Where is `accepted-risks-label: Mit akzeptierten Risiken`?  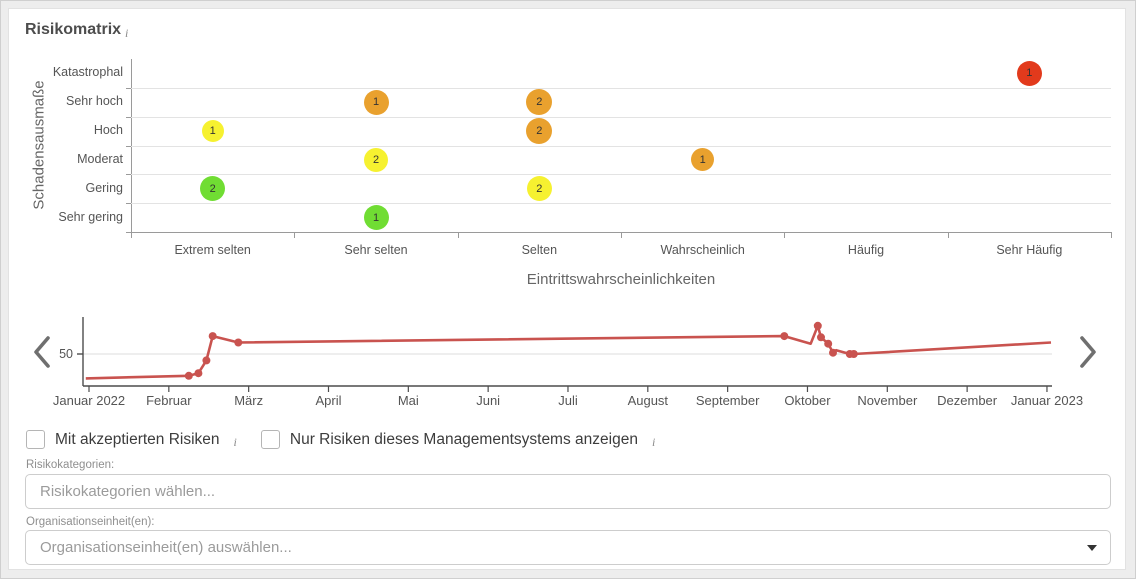
accepted-risks-label: Mit akzeptierten Risiken is located at coordinates (137, 439).